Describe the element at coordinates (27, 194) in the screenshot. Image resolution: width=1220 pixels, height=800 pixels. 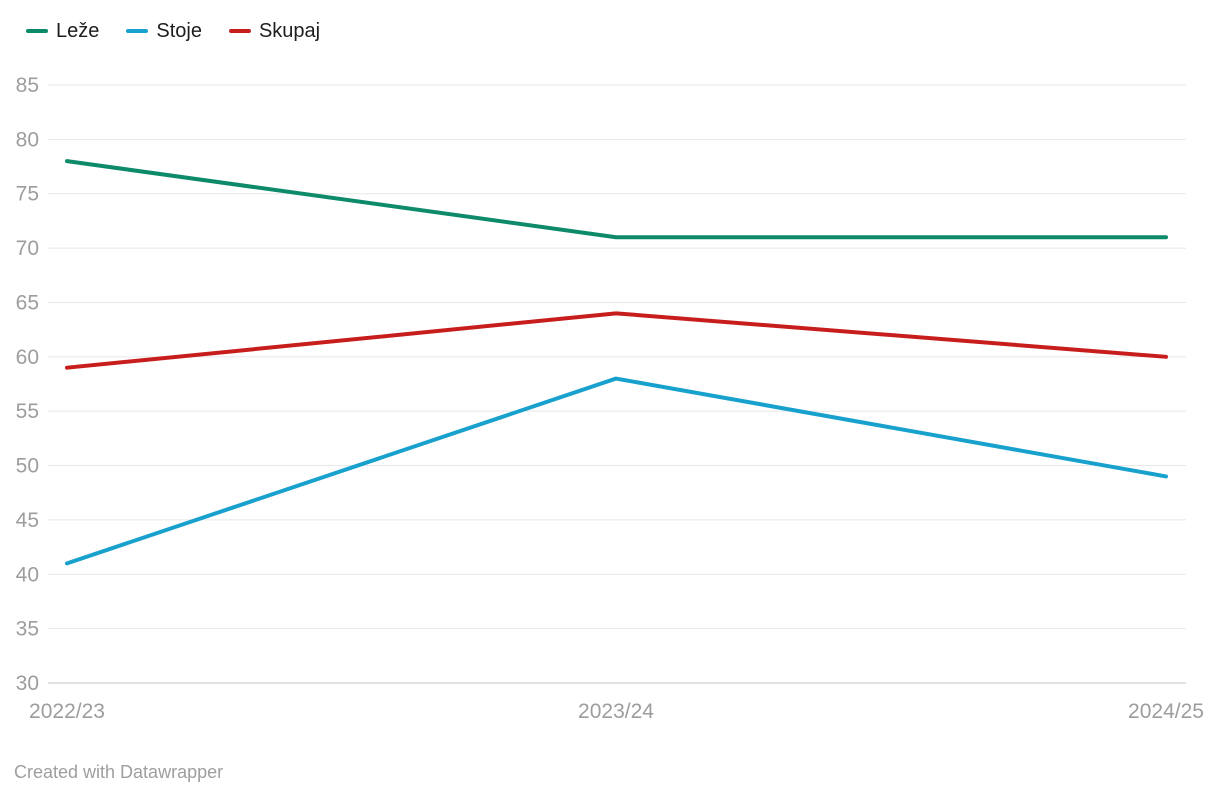
I see `y-tick-label-75: 75` at that location.